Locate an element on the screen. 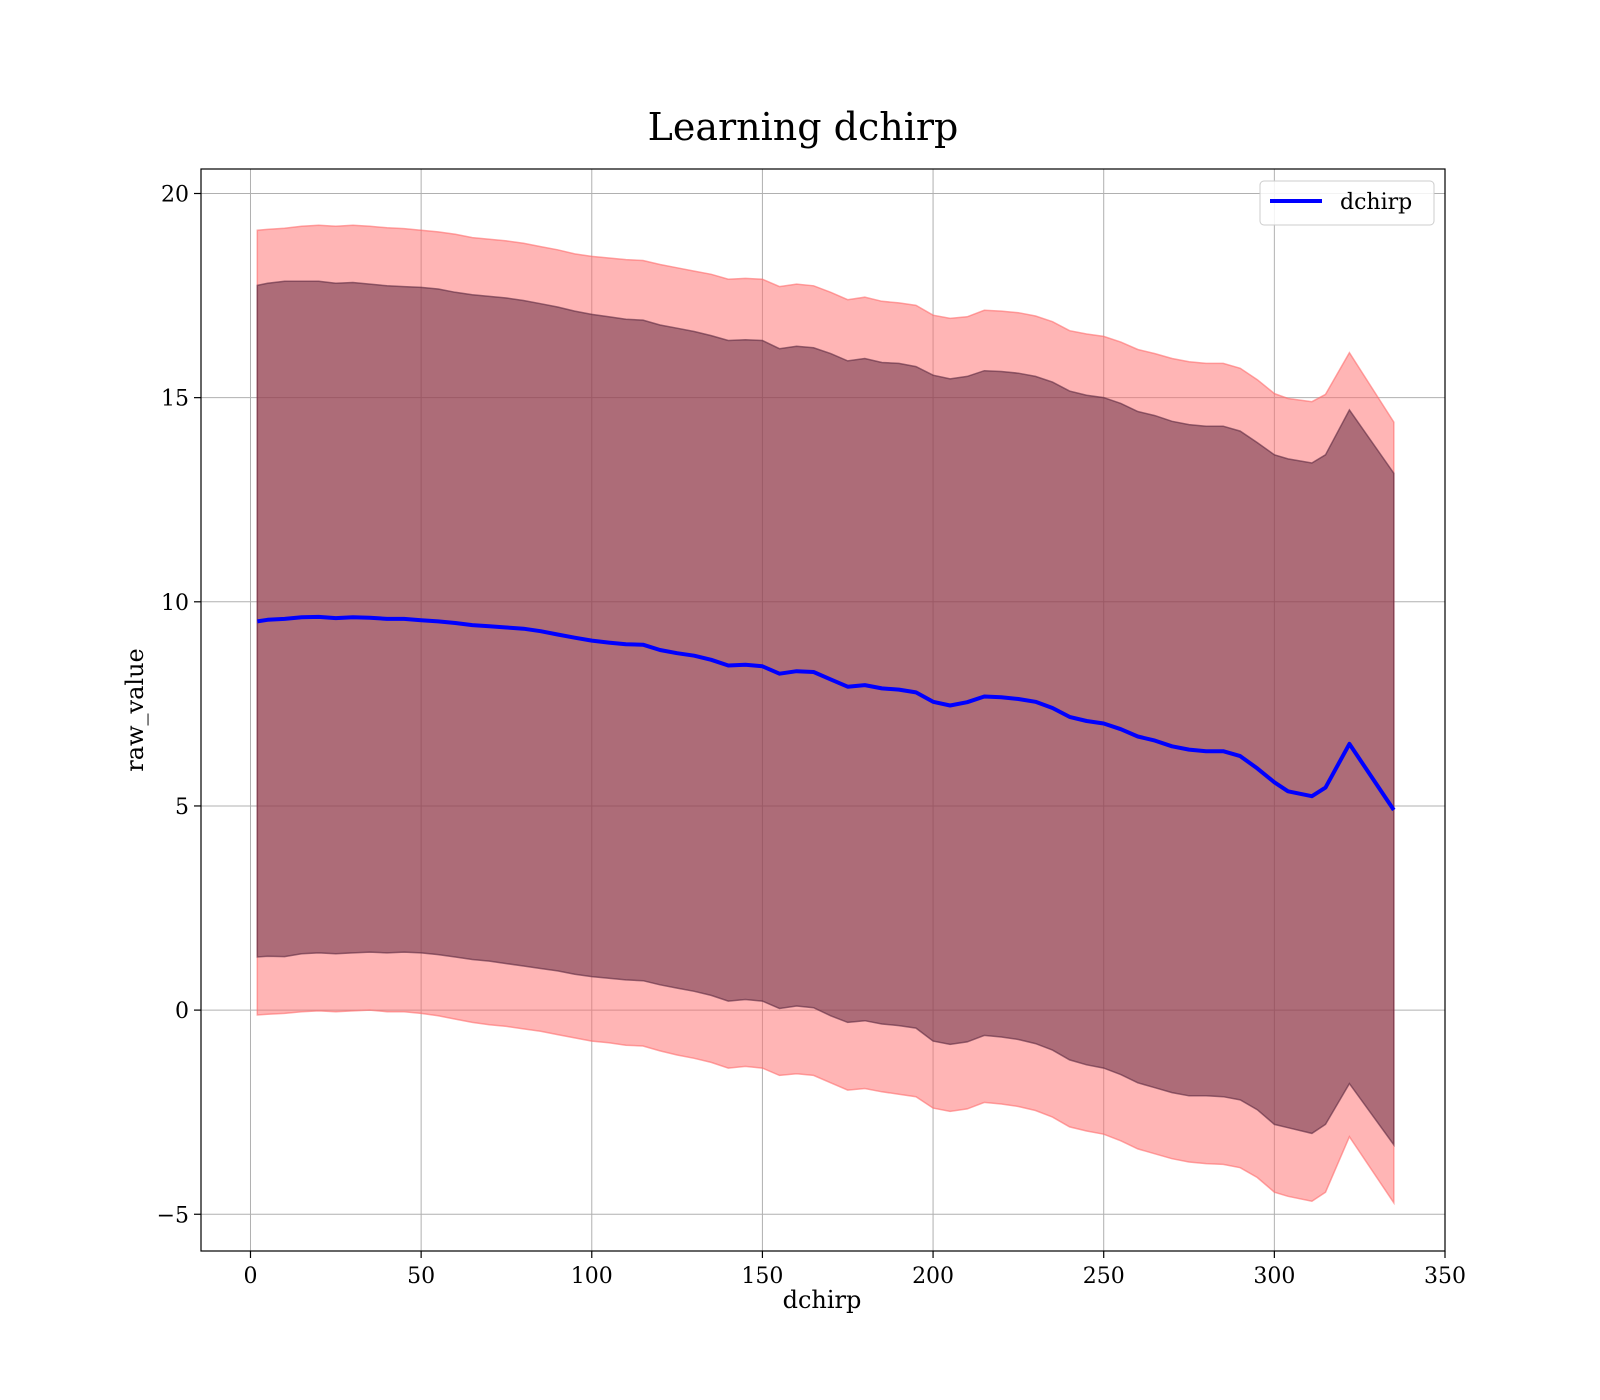  y-tick-label: 15 is located at coordinates (175, 399).